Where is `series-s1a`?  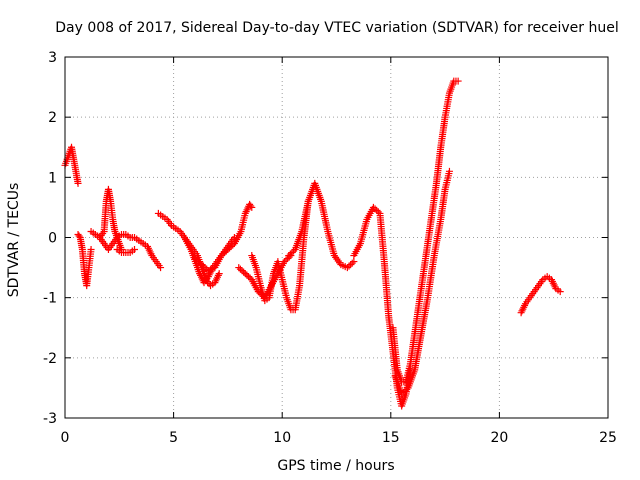
series-s1a is located at coordinates (84, 260).